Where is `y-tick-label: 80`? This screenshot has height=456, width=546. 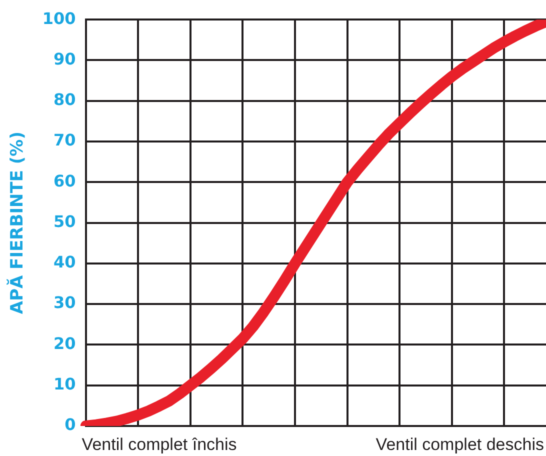
y-tick-label: 80 is located at coordinates (65, 100).